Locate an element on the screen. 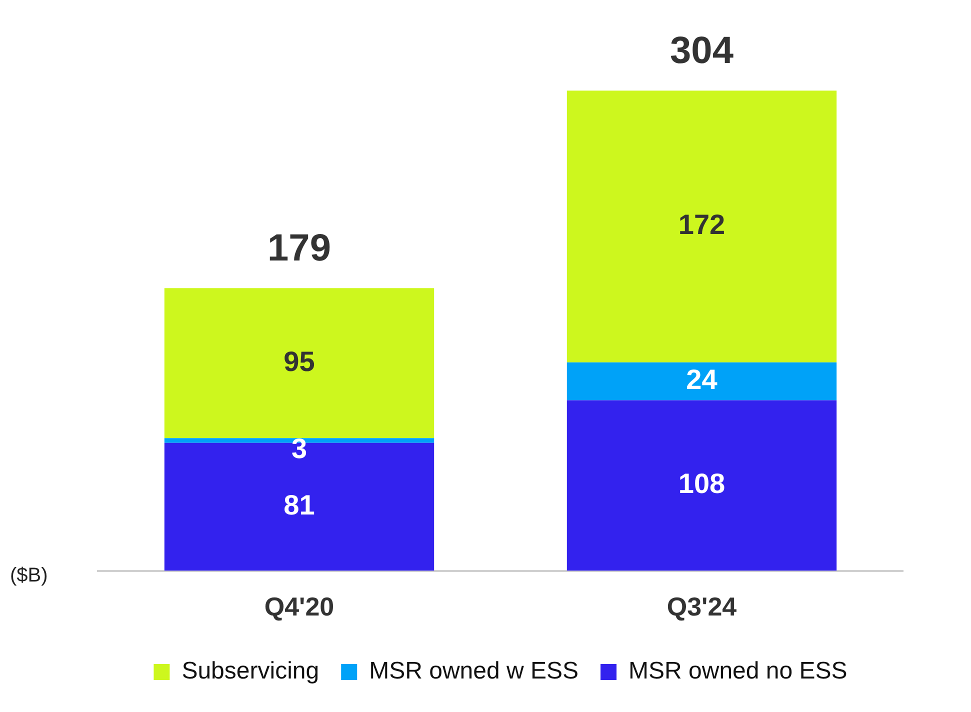 The width and height of the screenshot is (971, 712). x-tick-label: Q4'20 is located at coordinates (299, 607).